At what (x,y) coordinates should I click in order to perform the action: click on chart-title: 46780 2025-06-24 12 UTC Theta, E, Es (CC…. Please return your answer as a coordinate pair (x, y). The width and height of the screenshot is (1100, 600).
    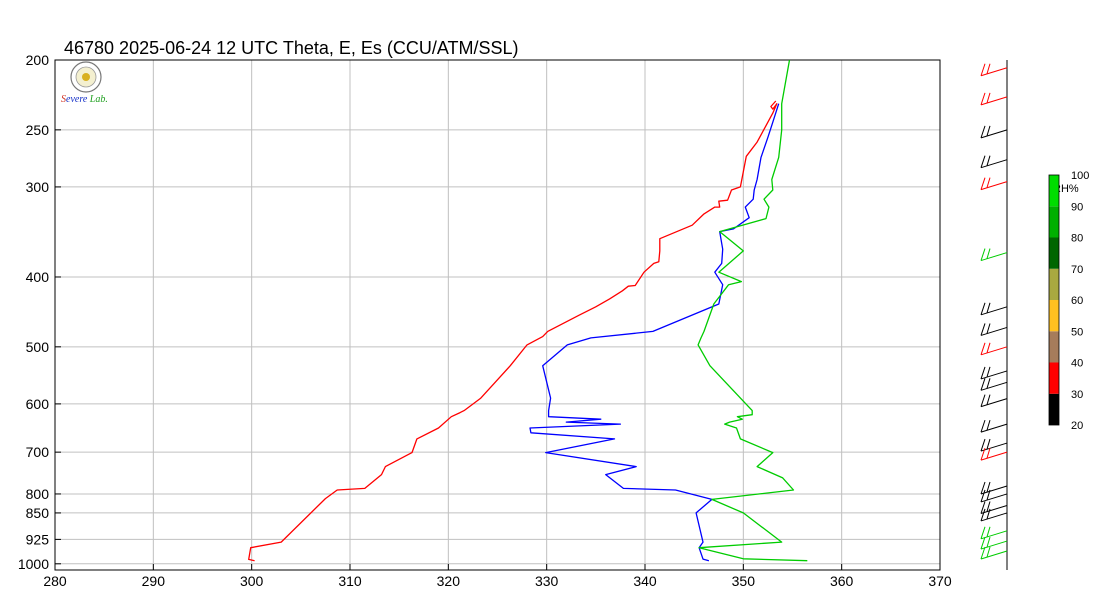
    Looking at the image, I should click on (291, 48).